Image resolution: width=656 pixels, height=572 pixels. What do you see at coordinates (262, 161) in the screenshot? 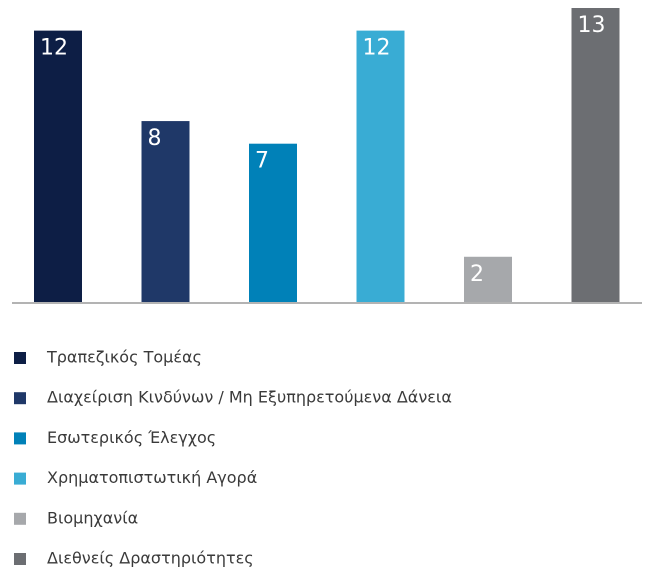
I see `value-label: 7` at bounding box center [262, 161].